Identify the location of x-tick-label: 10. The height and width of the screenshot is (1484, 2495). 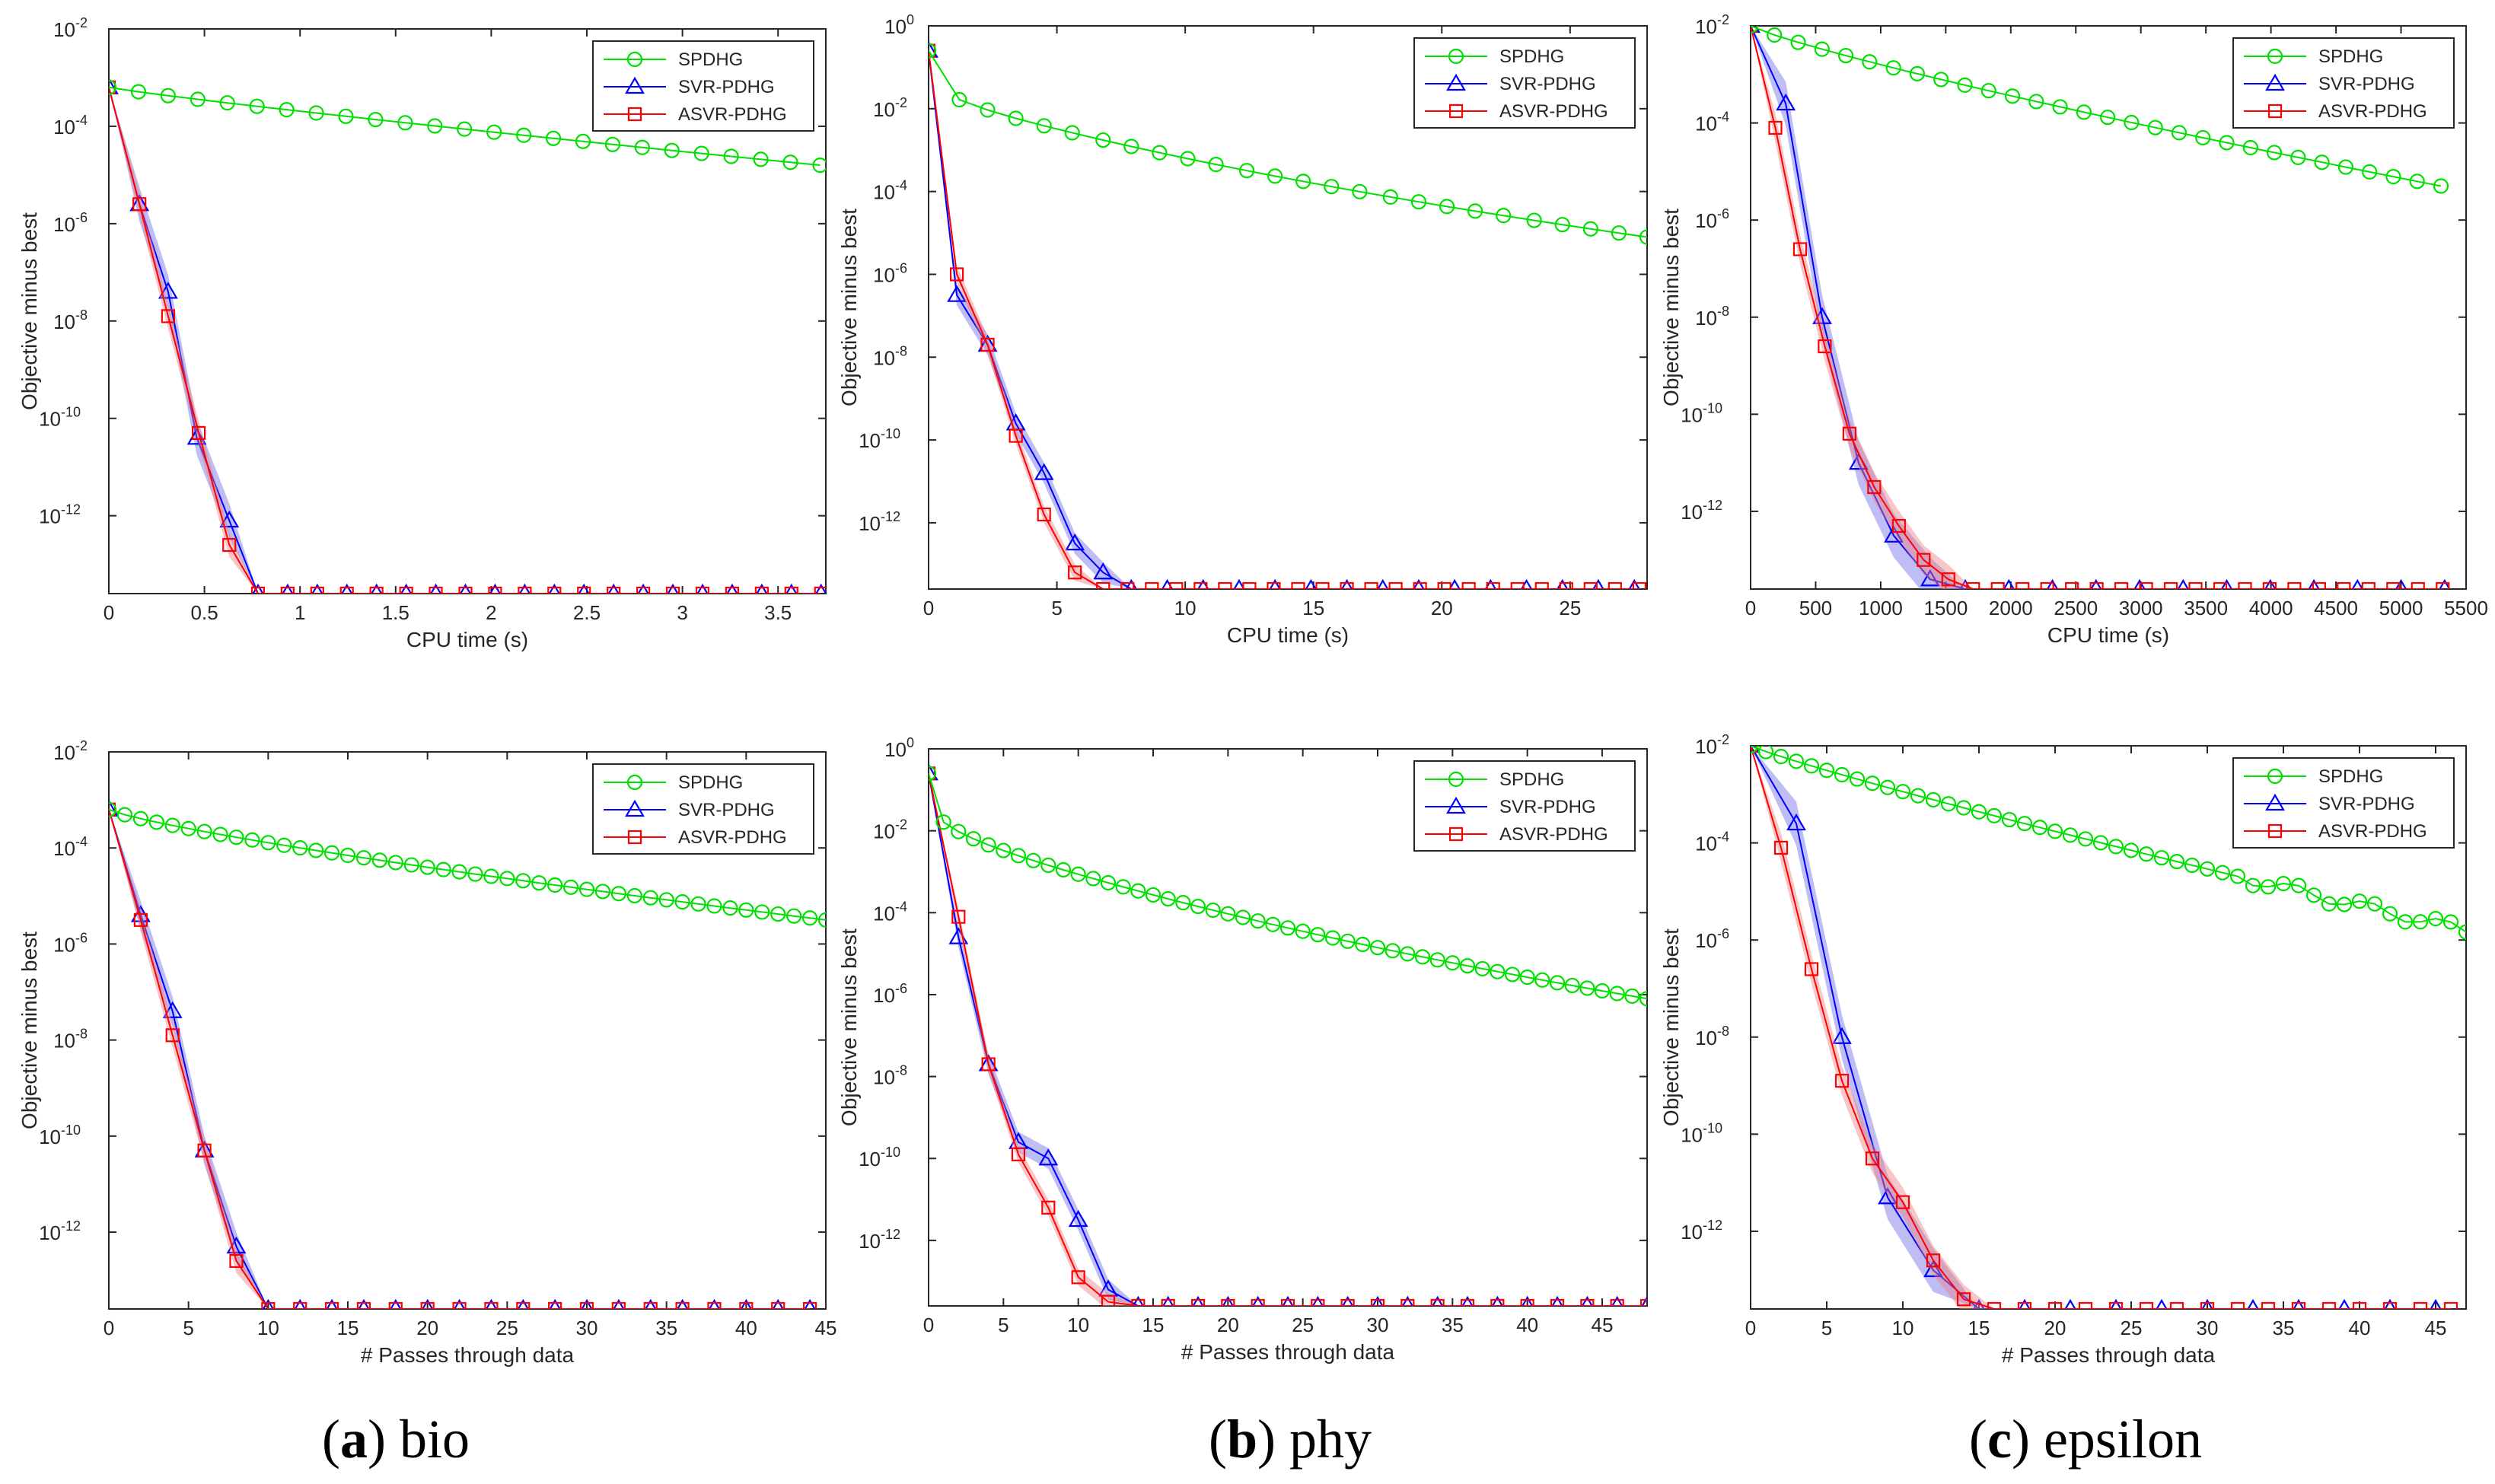
(268, 1328).